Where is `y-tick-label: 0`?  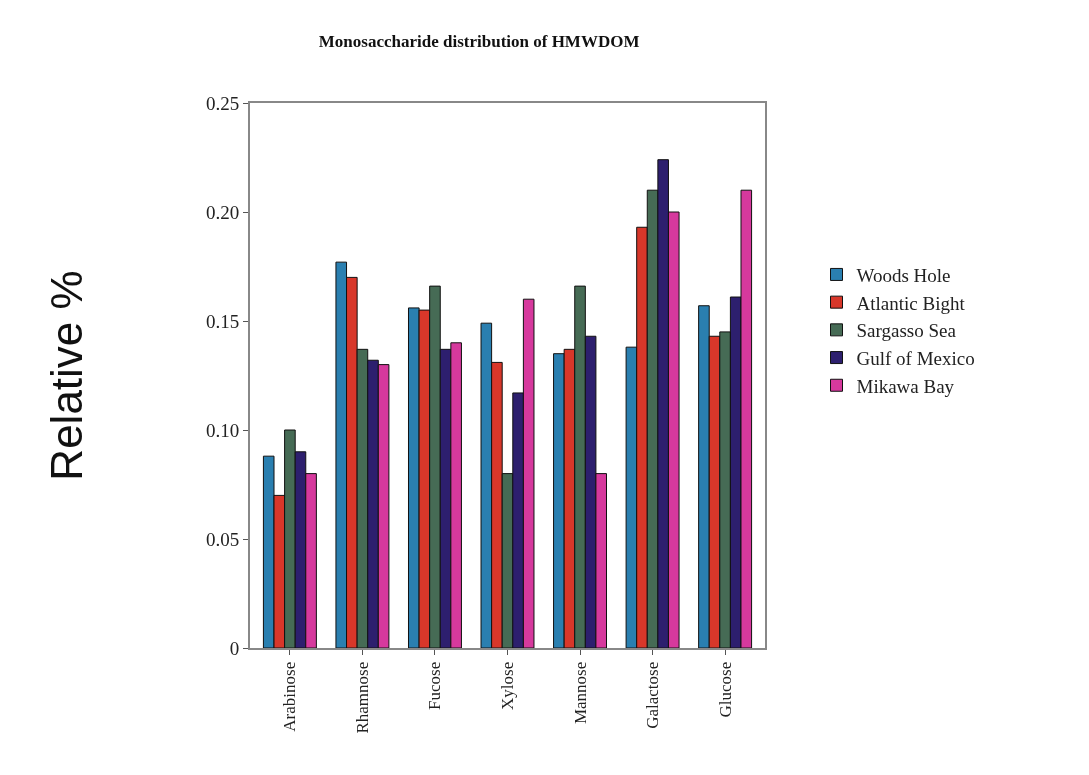 y-tick-label: 0 is located at coordinates (234, 648).